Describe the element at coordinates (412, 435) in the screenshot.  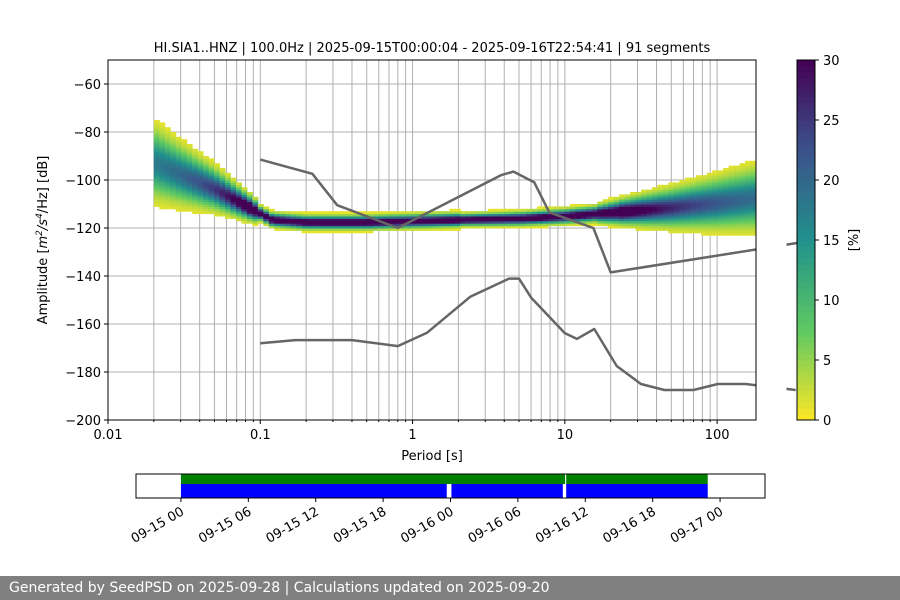
I see `x-tick-label: 1` at that location.